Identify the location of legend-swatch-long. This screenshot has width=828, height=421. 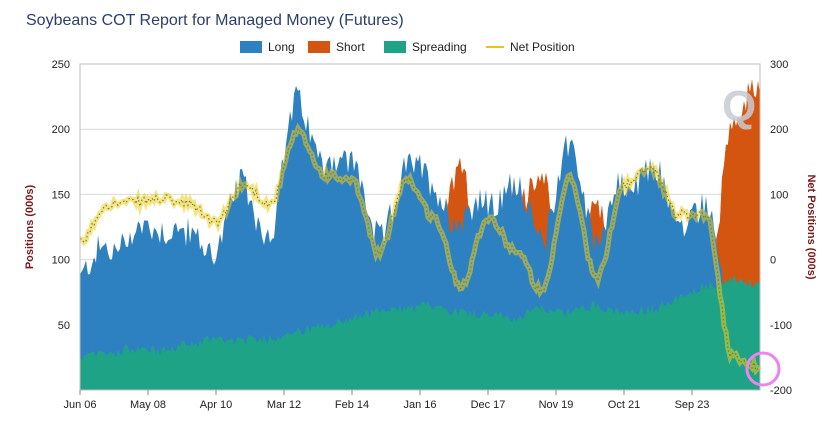
(251, 47).